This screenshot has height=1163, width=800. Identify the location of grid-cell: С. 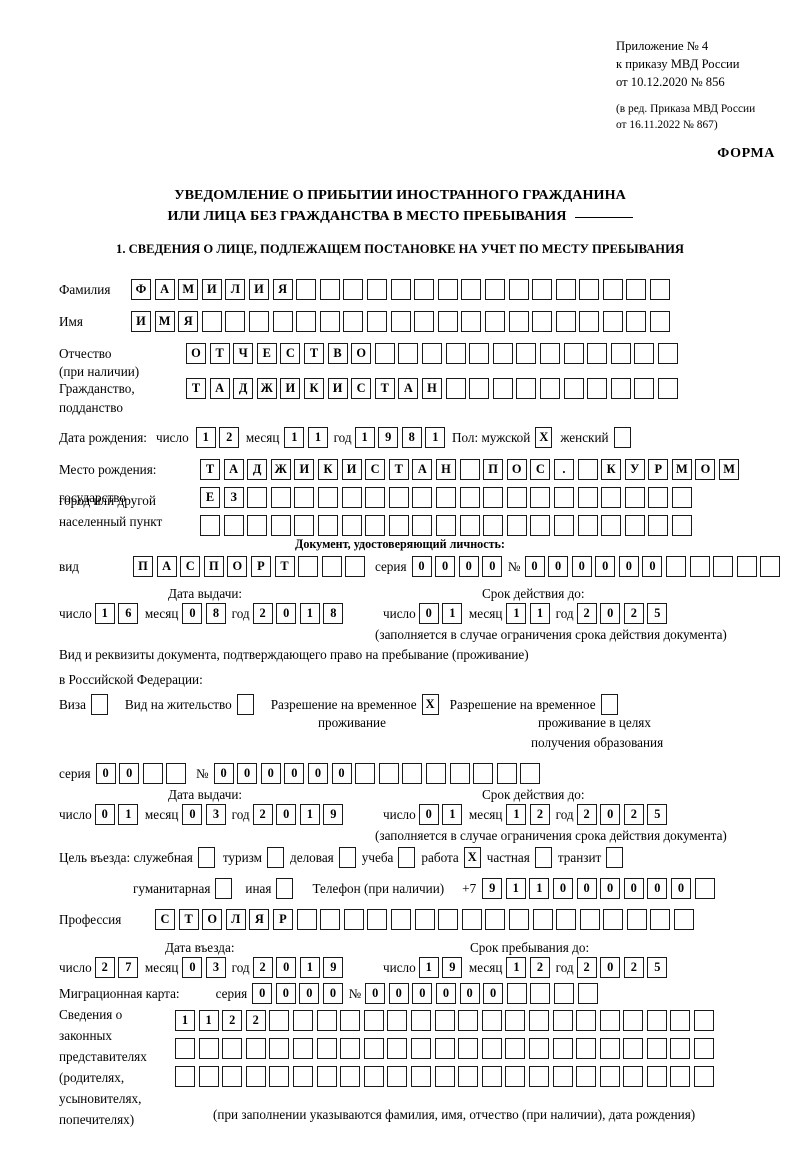
(165, 919).